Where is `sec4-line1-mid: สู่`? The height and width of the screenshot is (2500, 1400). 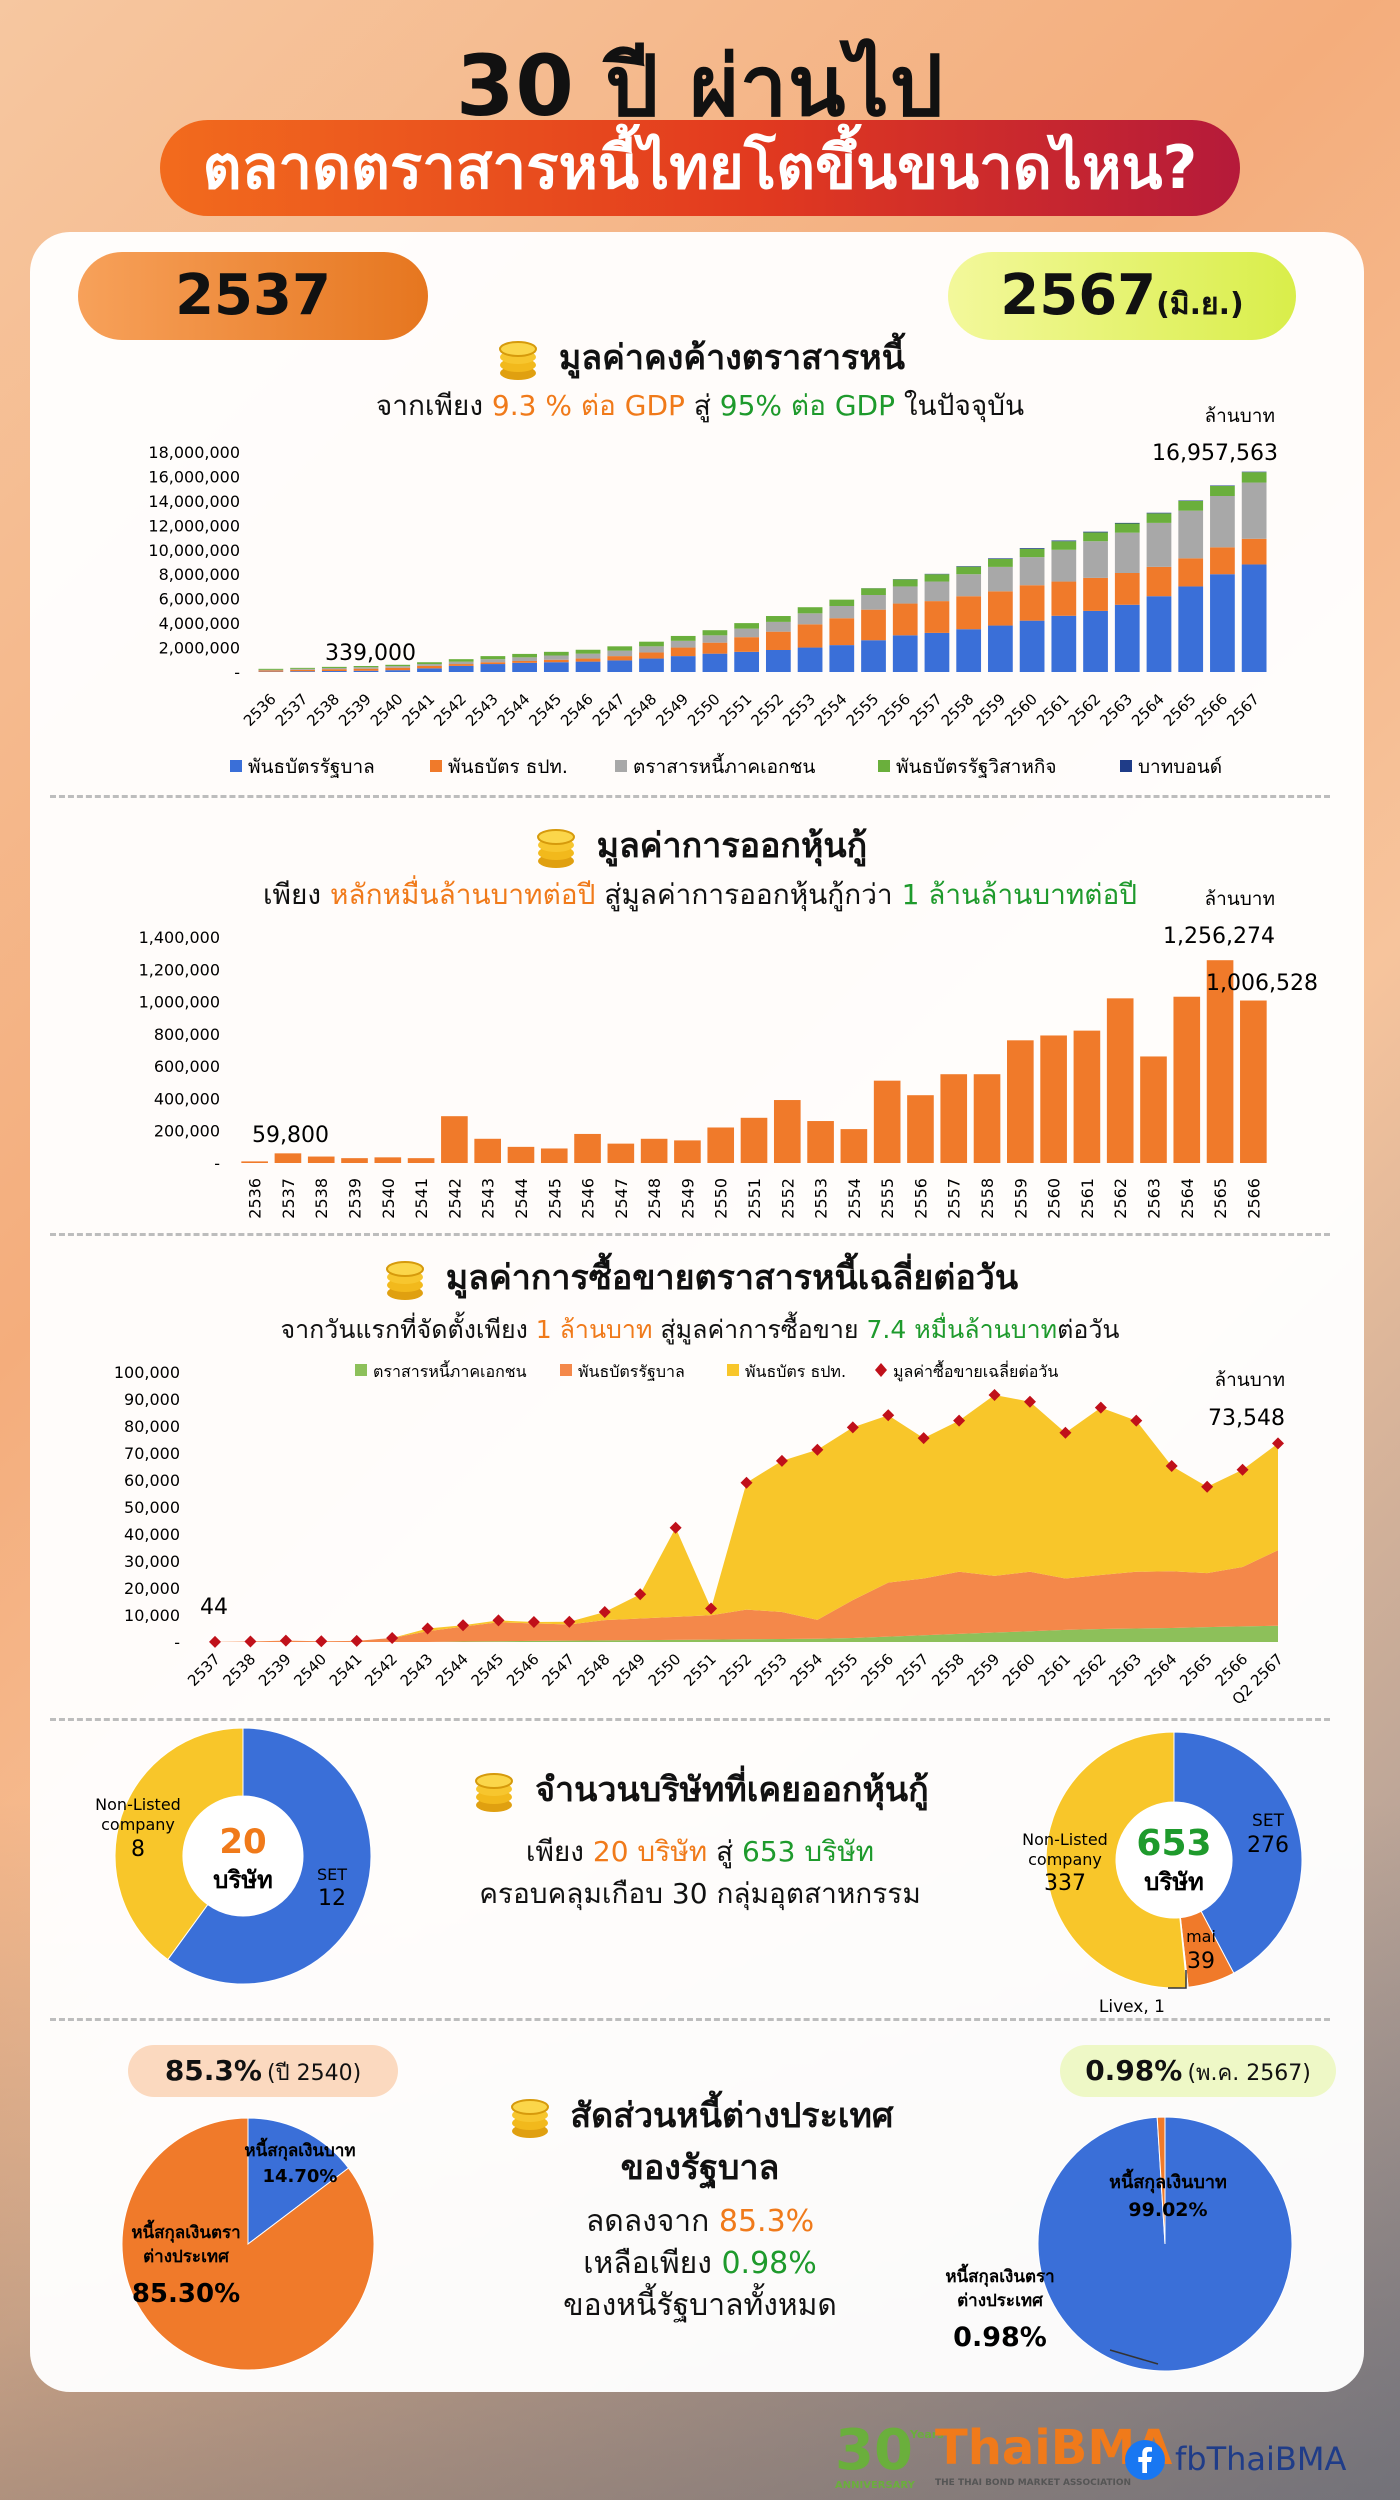 sec4-line1-mid: สู่ is located at coordinates (725, 1851).